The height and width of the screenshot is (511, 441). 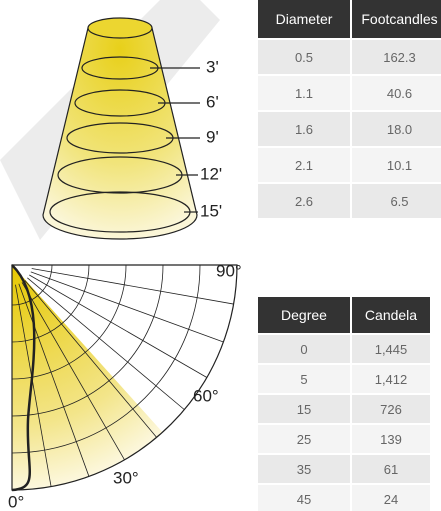 I want to click on angle-label: 60°, so click(x=206, y=395).